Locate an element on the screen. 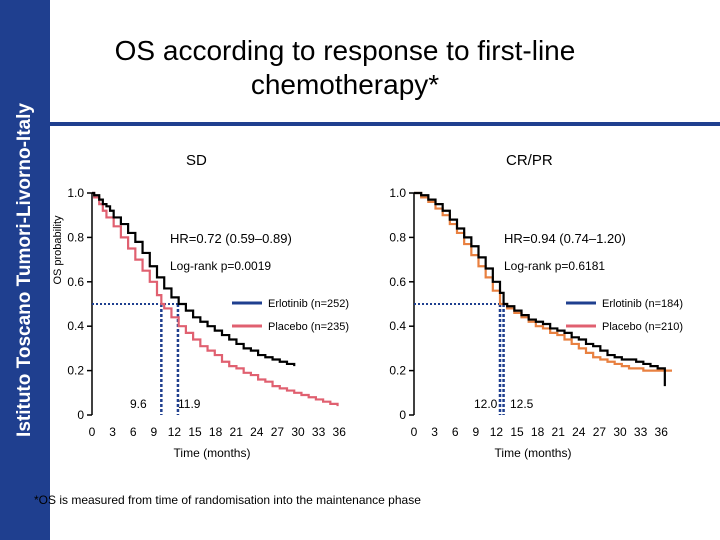 This screenshot has width=720, height=540. panel1-x-tick-label: 0 is located at coordinates (414, 432).